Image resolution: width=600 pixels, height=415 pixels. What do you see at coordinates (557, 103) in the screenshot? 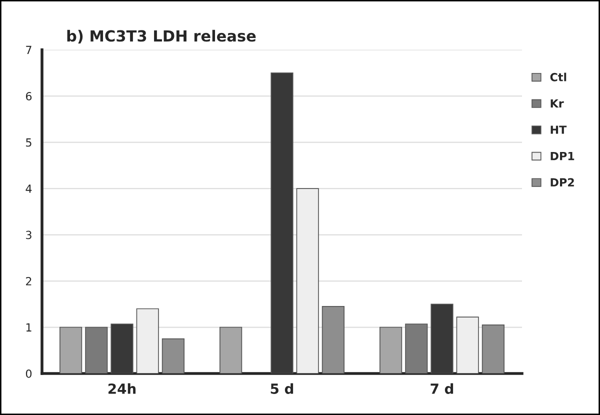
I see `legend-label: Kr` at bounding box center [557, 103].